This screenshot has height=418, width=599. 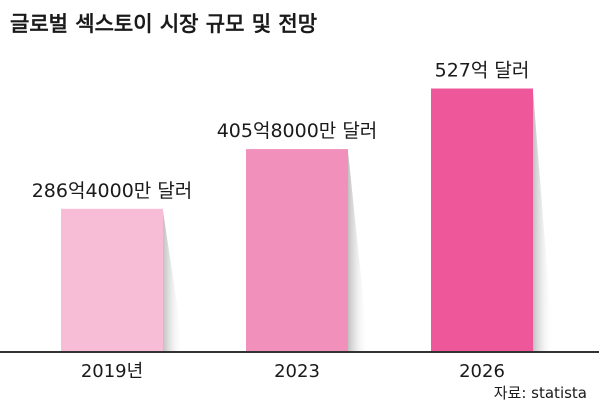 What do you see at coordinates (297, 371) in the screenshot?
I see `category-label: 2023` at bounding box center [297, 371].